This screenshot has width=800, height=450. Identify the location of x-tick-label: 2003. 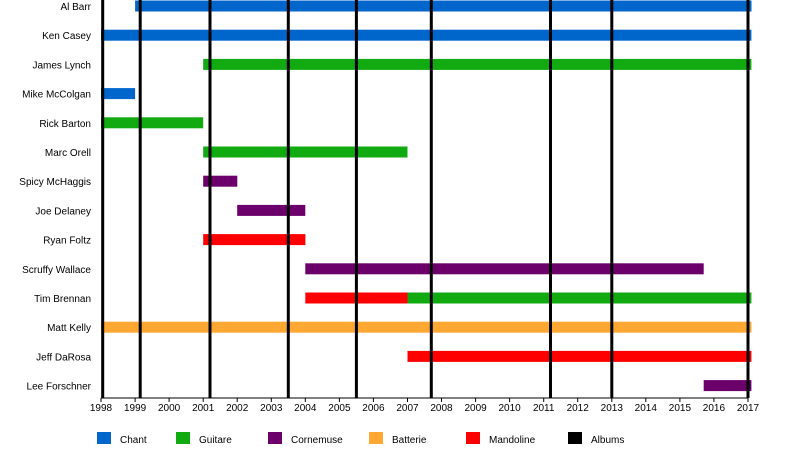
(271, 408).